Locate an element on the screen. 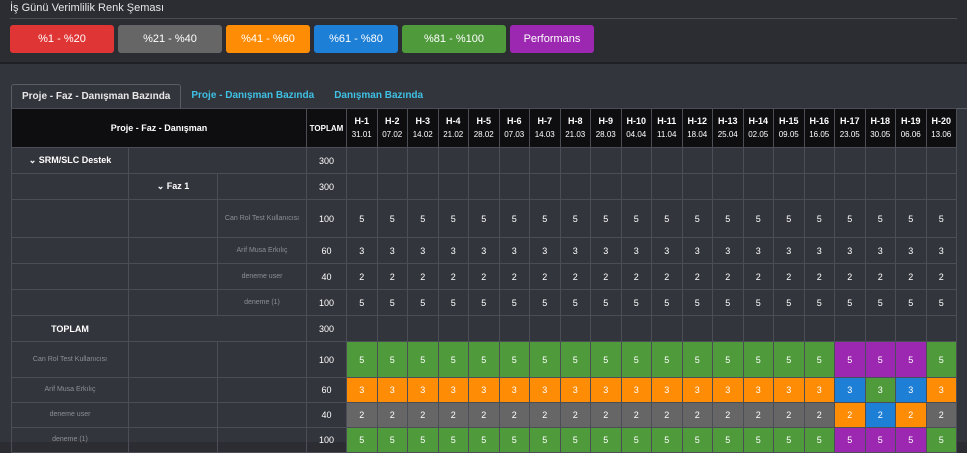 Image resolution: width=967 pixels, height=453 pixels. row-total: 40 is located at coordinates (326, 276).